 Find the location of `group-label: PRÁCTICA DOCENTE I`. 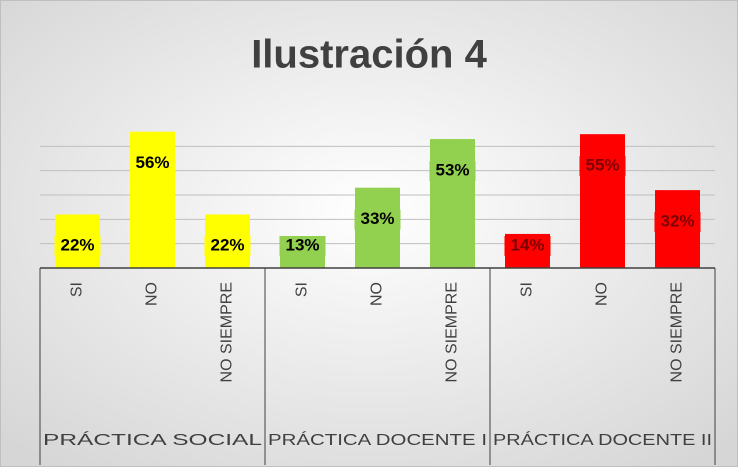

group-label: PRÁCTICA DOCENTE I is located at coordinates (377, 439).